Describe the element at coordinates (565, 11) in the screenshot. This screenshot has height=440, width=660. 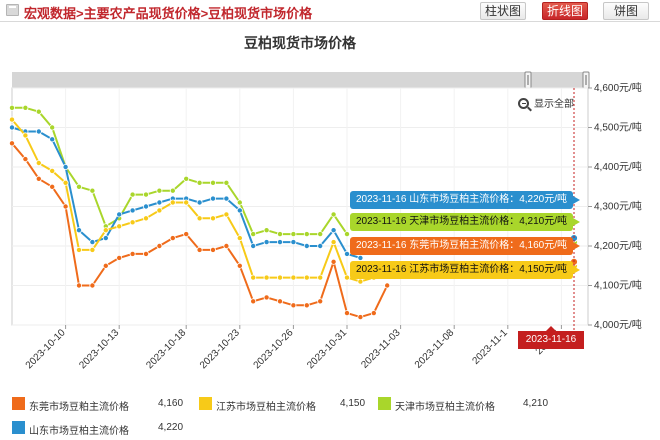
I see `line-chart-button: 折线图` at that location.